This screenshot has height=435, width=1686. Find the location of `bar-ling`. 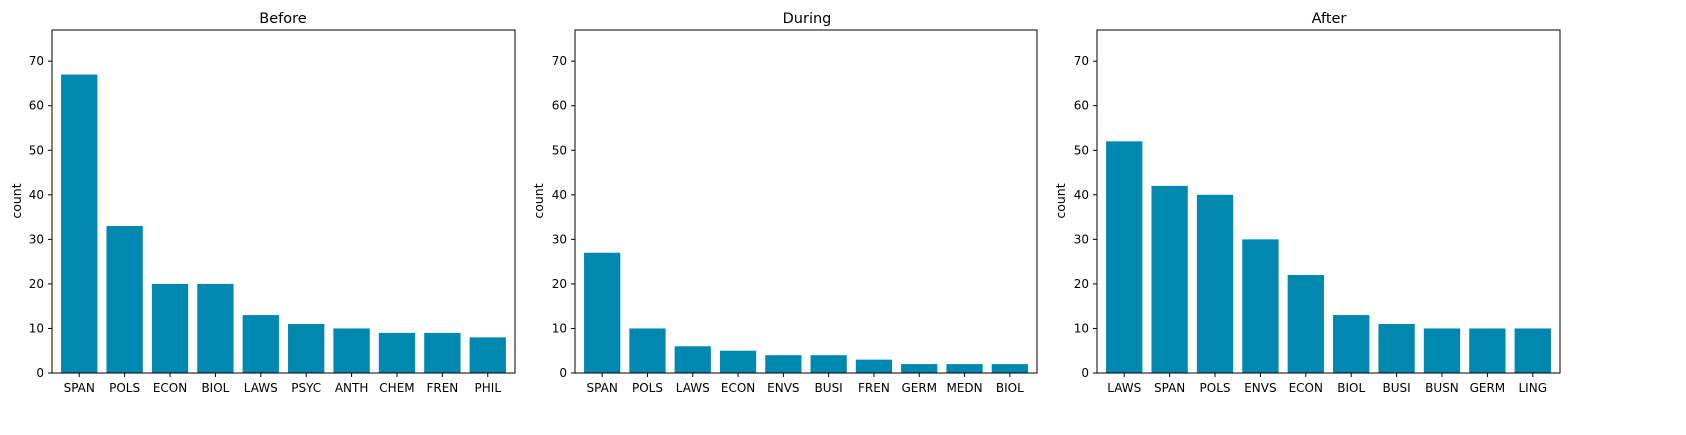

bar-ling is located at coordinates (1532, 350).